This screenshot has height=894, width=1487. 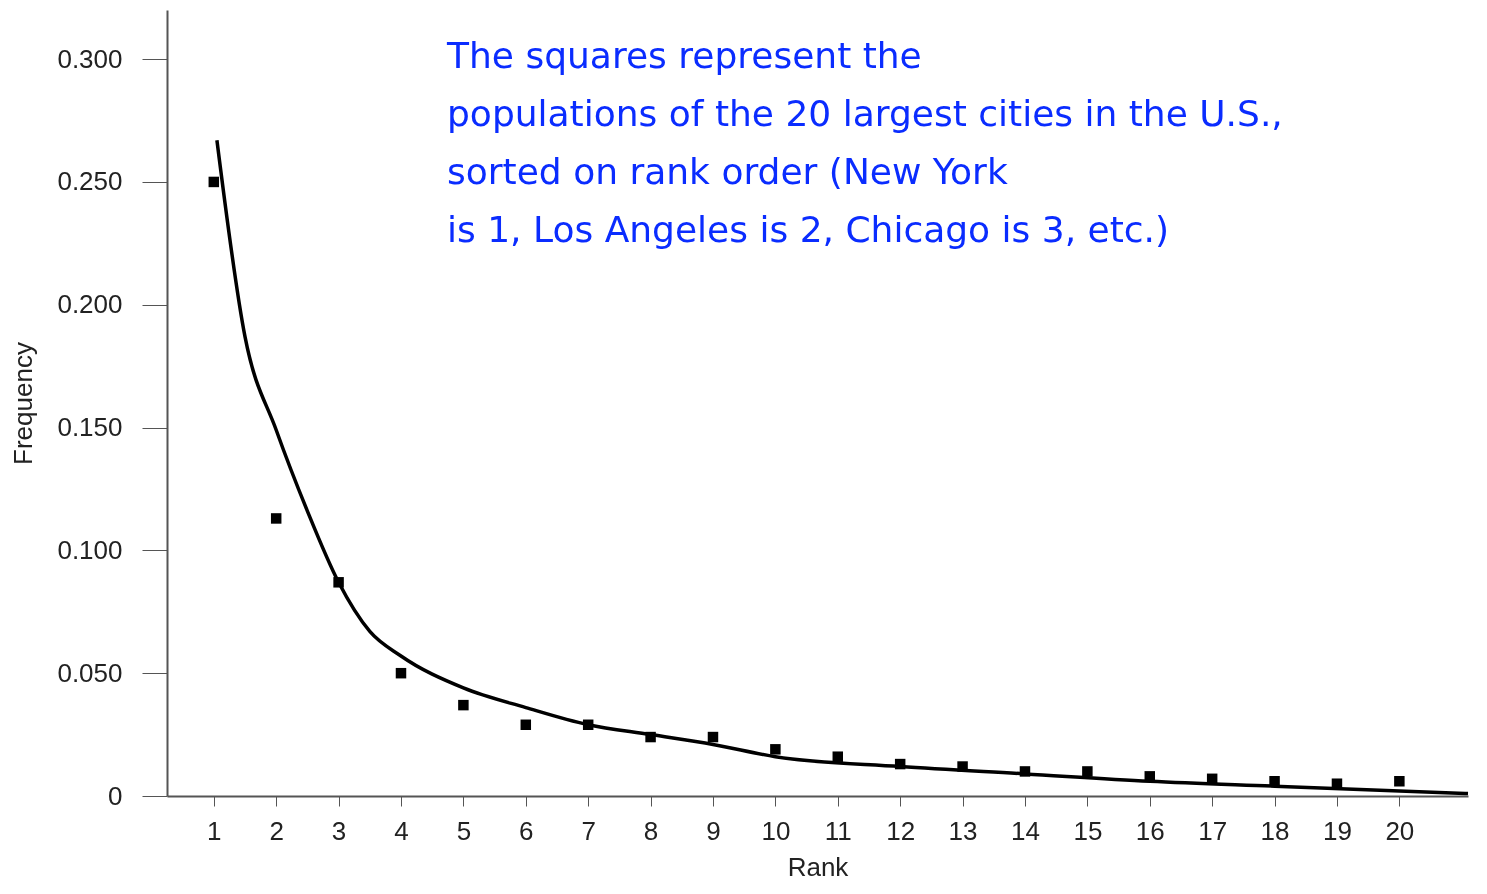 What do you see at coordinates (901, 830) in the screenshot?
I see `x-tick-label: 12` at bounding box center [901, 830].